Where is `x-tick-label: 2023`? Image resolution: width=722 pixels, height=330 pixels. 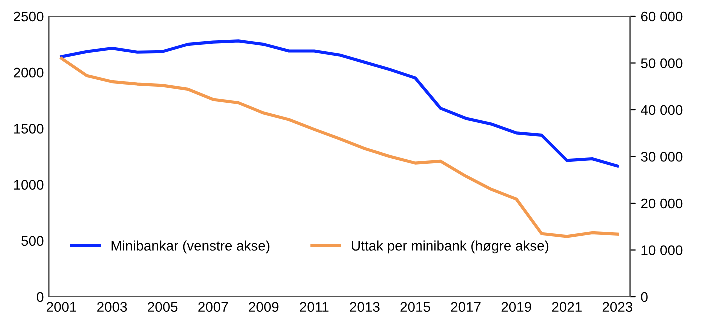
x-tick-label: 2023 is located at coordinates (617, 307).